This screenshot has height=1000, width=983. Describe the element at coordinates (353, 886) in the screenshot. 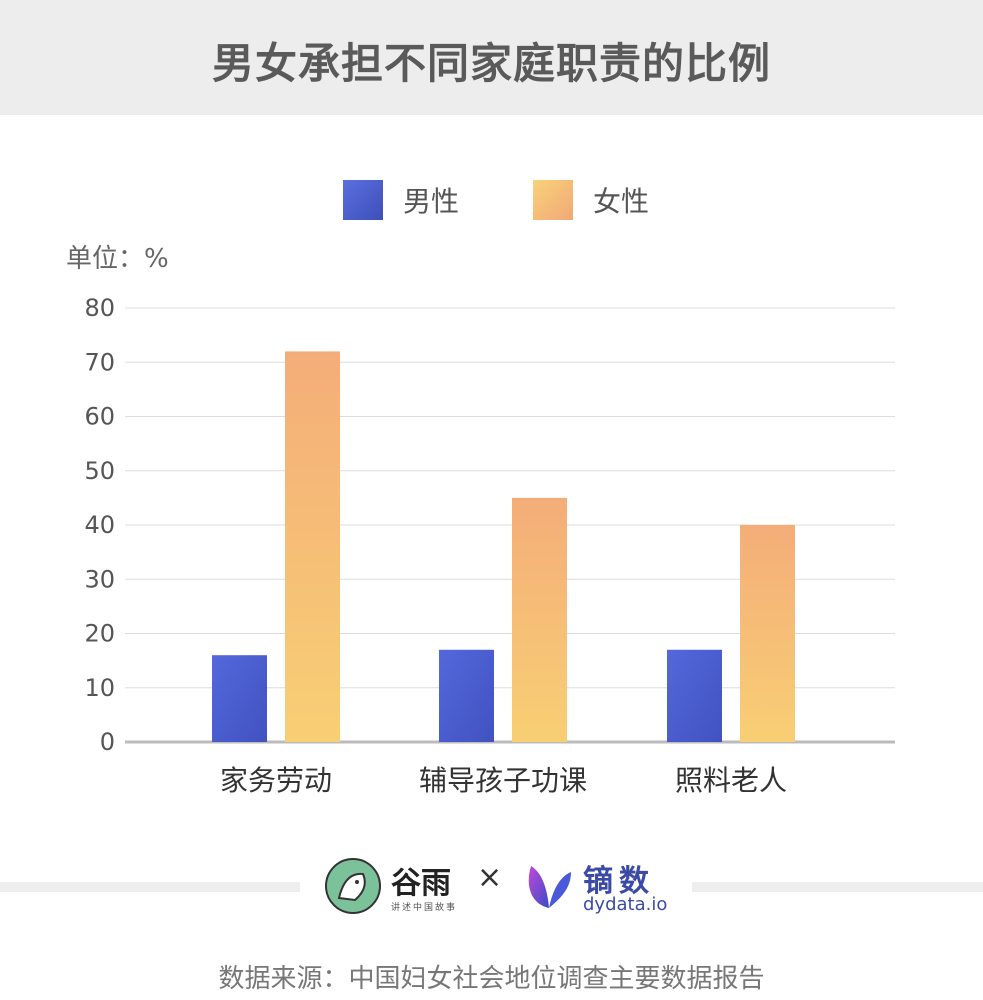

I see `guyu-logo-icon` at that location.